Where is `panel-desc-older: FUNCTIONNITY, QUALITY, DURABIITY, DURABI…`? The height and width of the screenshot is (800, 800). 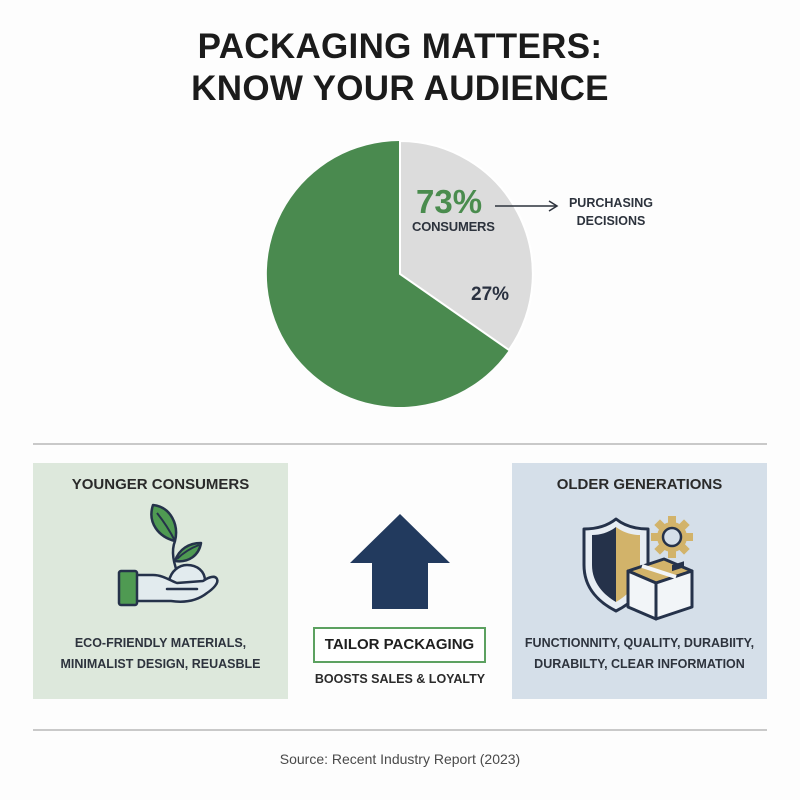
panel-desc-older: FUNCTIONNITY, QUALITY, DURABIITY, DURABI… is located at coordinates (639, 654).